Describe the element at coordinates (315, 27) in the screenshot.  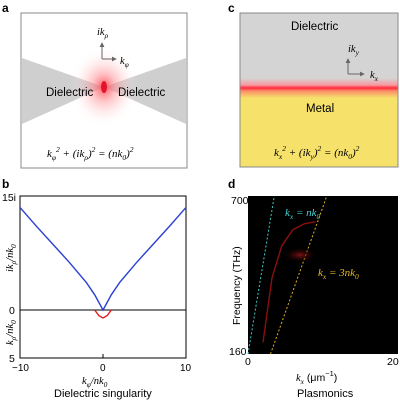
I see `dielectric-top-label: Dielectric` at that location.